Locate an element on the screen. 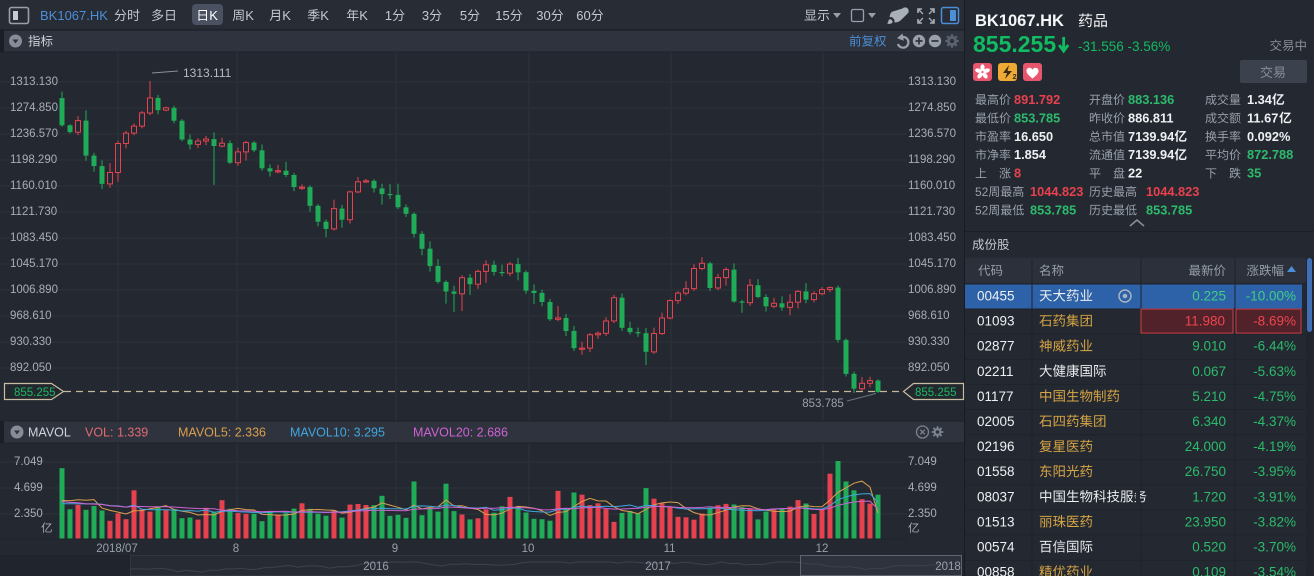  svg-text: 1313.111 is located at coordinates (207, 73).